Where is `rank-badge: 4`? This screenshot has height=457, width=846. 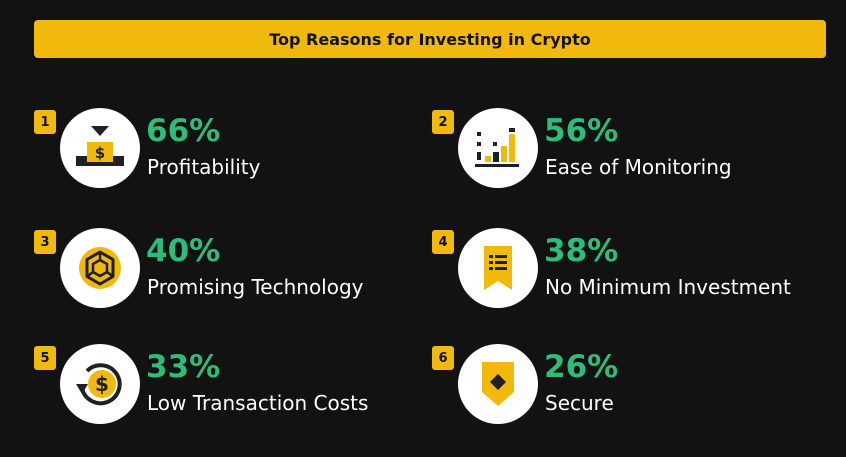
rank-badge: 4 is located at coordinates (443, 242).